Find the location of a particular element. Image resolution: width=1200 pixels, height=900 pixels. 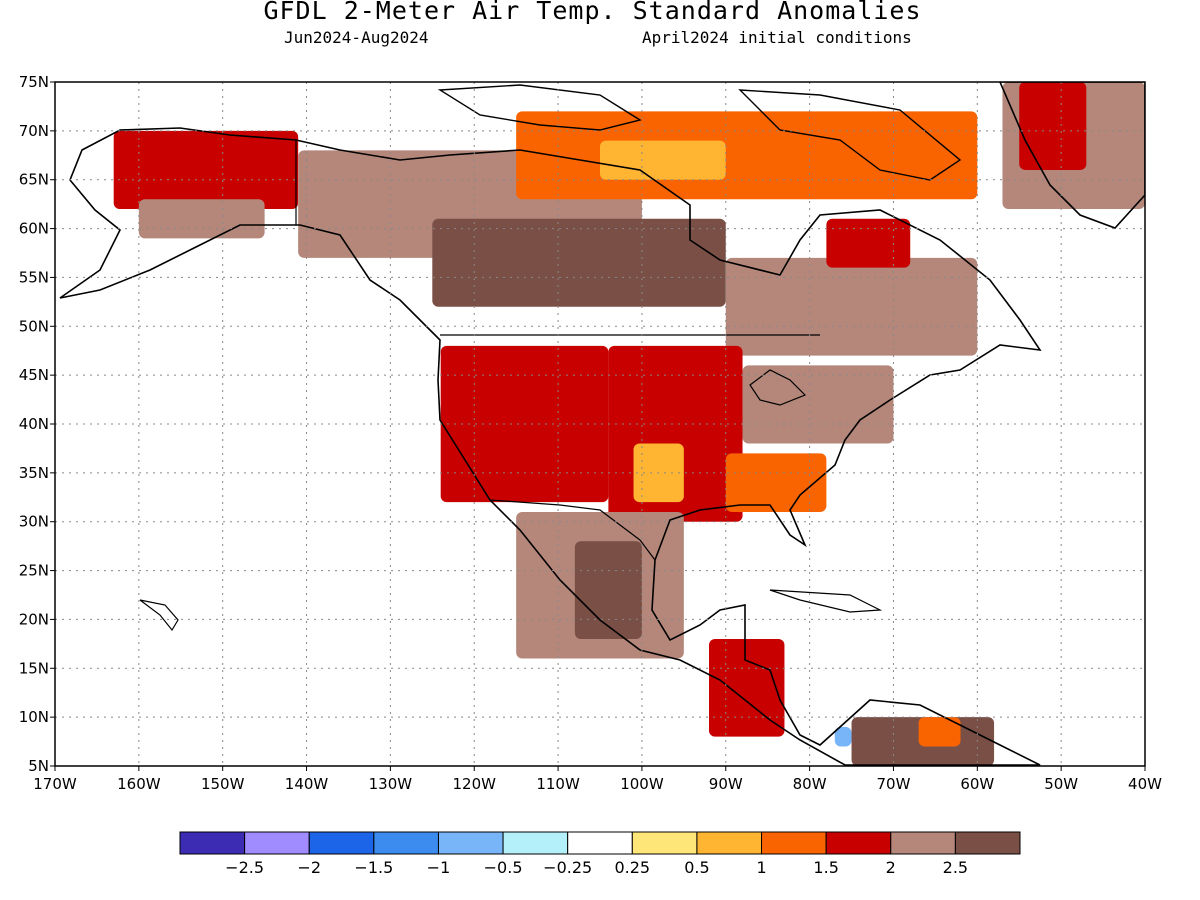

lat-tick-label: 35N is located at coordinates (34, 473).